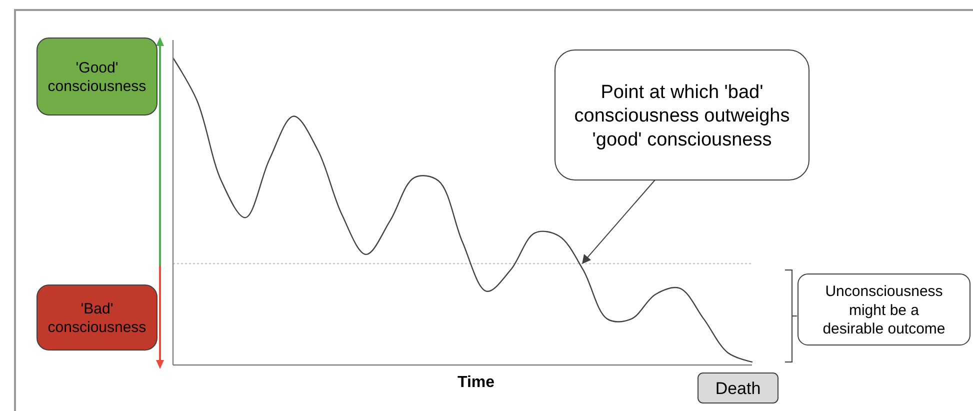 The width and height of the screenshot is (973, 411). What do you see at coordinates (476, 382) in the screenshot?
I see `x-axis-title: Time` at bounding box center [476, 382].